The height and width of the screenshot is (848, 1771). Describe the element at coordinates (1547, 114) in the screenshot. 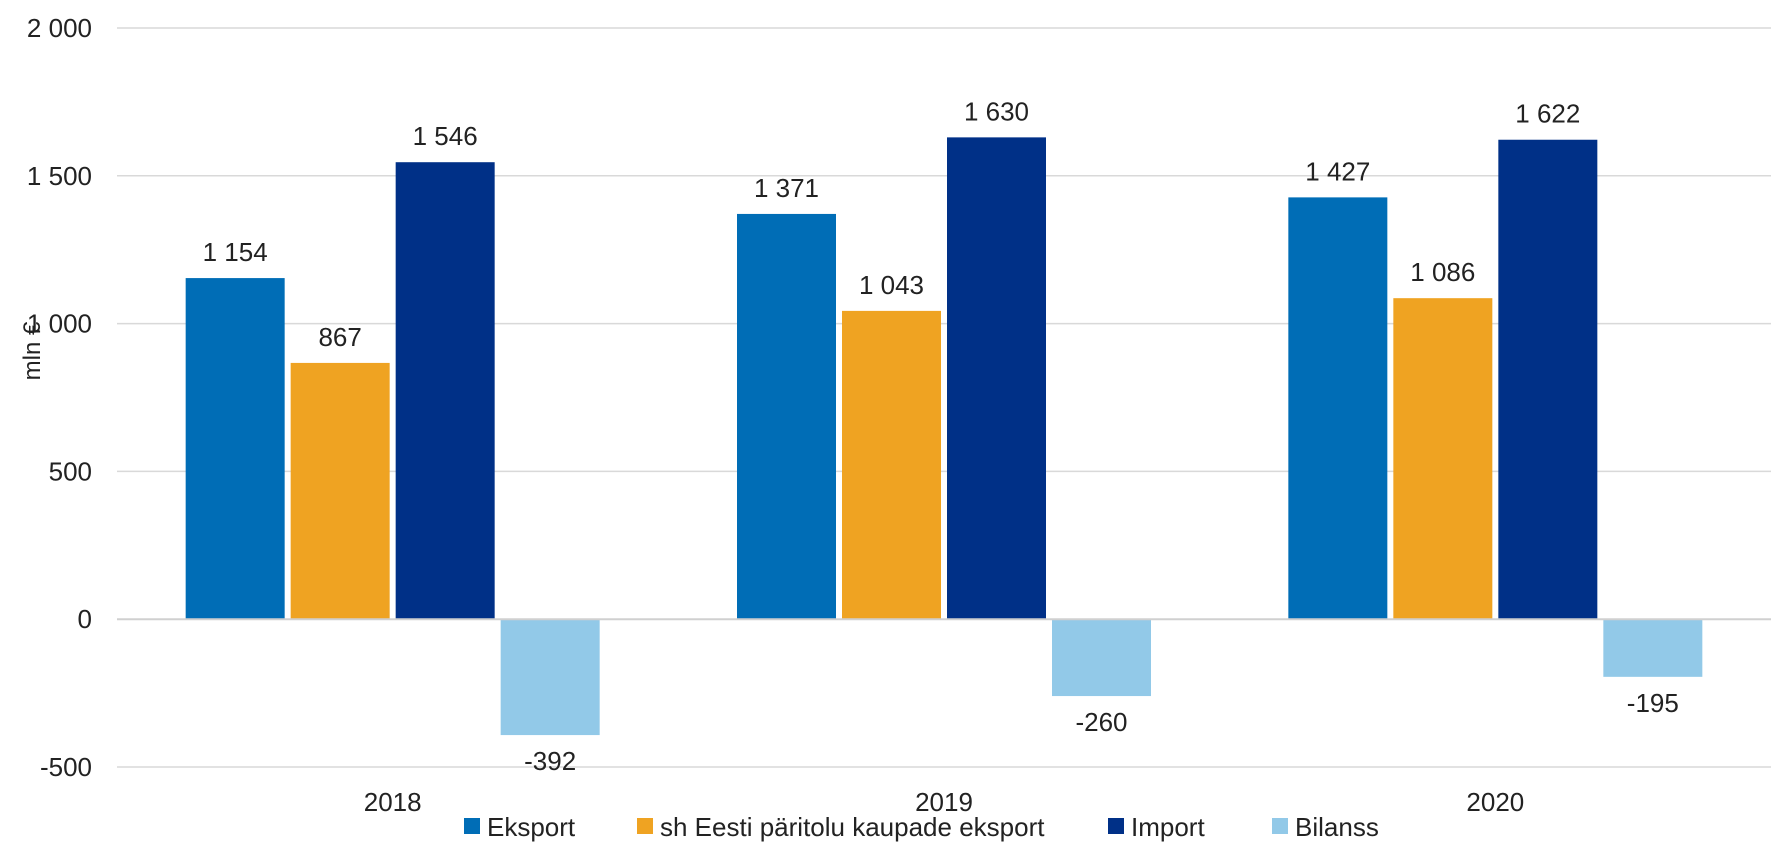

I see `data-label: 1 622` at that location.